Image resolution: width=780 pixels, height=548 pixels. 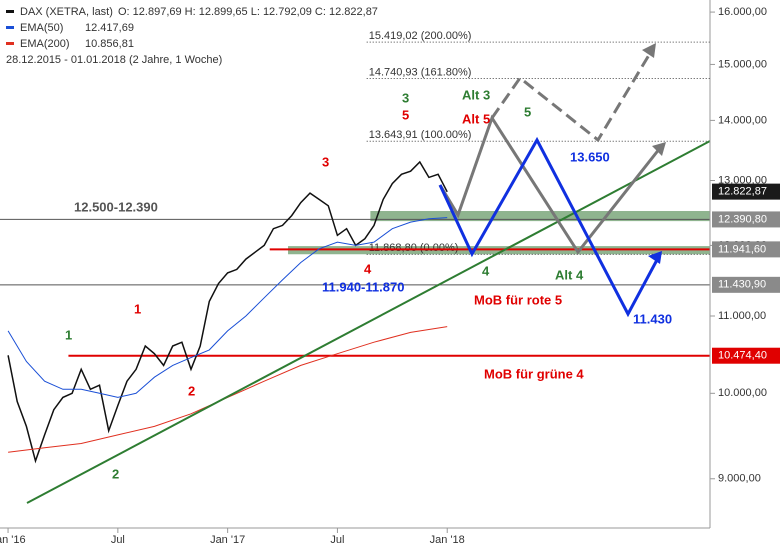 I want to click on mob-label: MoB für rote 5, so click(x=518, y=299).